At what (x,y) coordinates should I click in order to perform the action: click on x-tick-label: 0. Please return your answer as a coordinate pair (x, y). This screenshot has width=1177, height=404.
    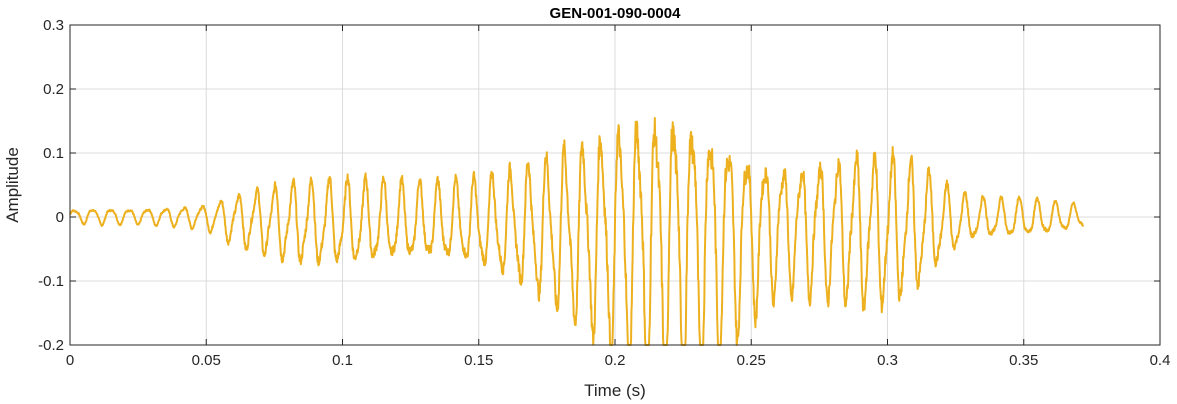
    Looking at the image, I should click on (70, 360).